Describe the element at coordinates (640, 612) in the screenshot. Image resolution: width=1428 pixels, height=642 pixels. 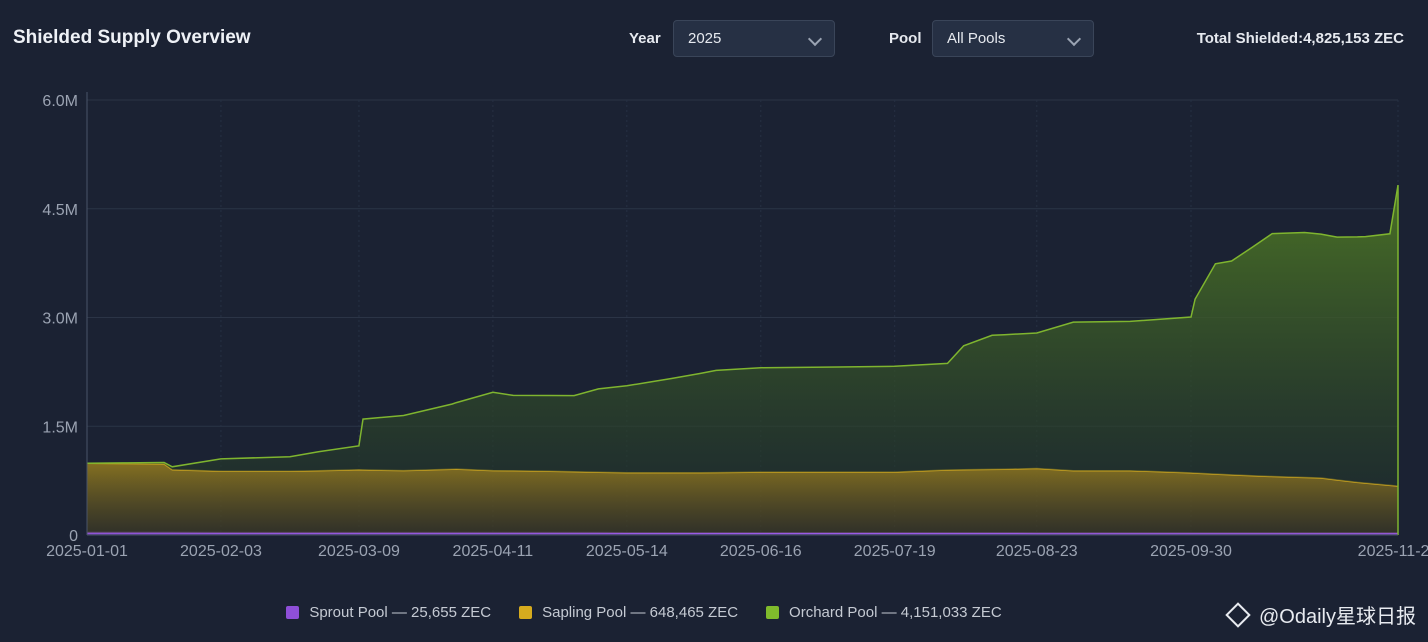
I see `legend-label: Sapling Pool — 648,465 ZEC` at that location.